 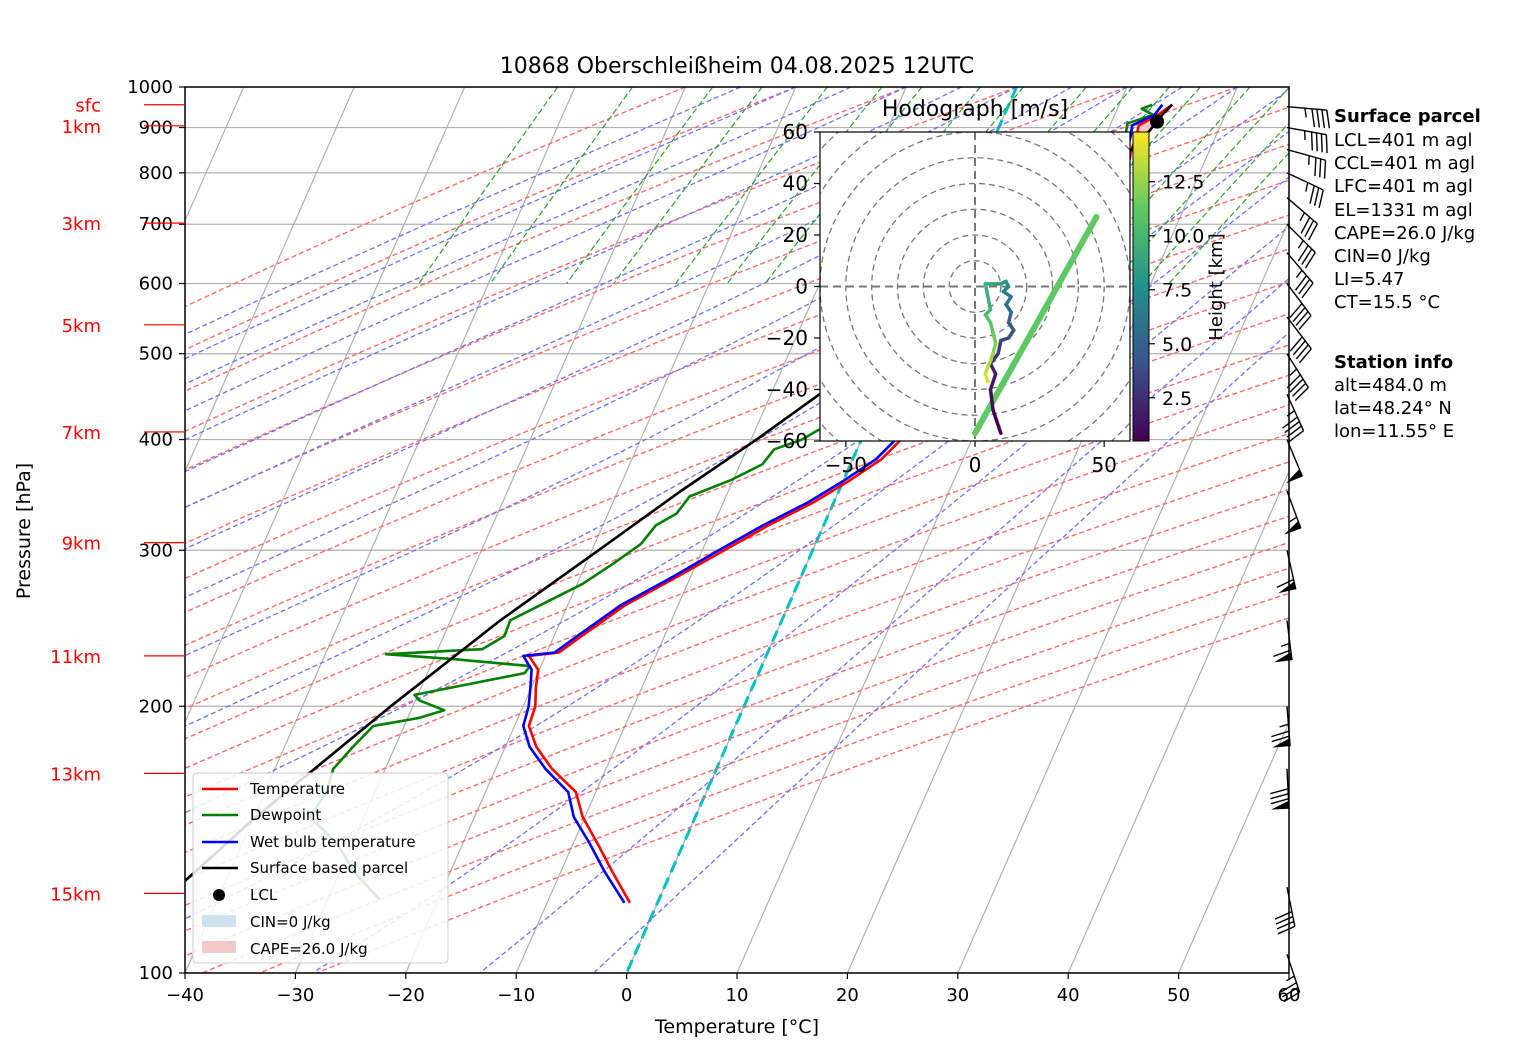 I want to click on x-tick-label: −40, so click(x=185, y=995).